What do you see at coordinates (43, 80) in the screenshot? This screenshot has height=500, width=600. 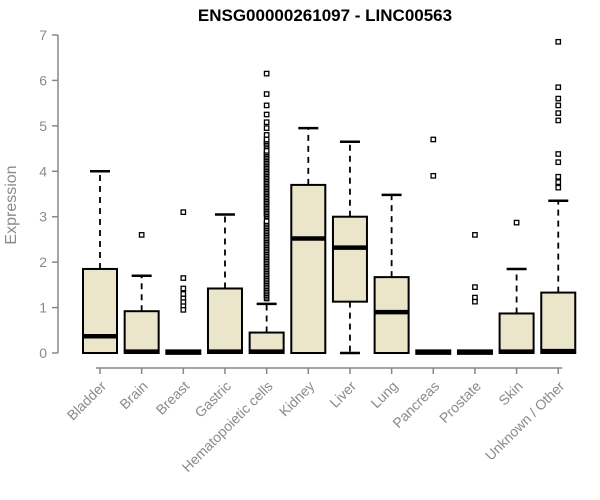 I see `y-tick-label: 6` at bounding box center [43, 80].